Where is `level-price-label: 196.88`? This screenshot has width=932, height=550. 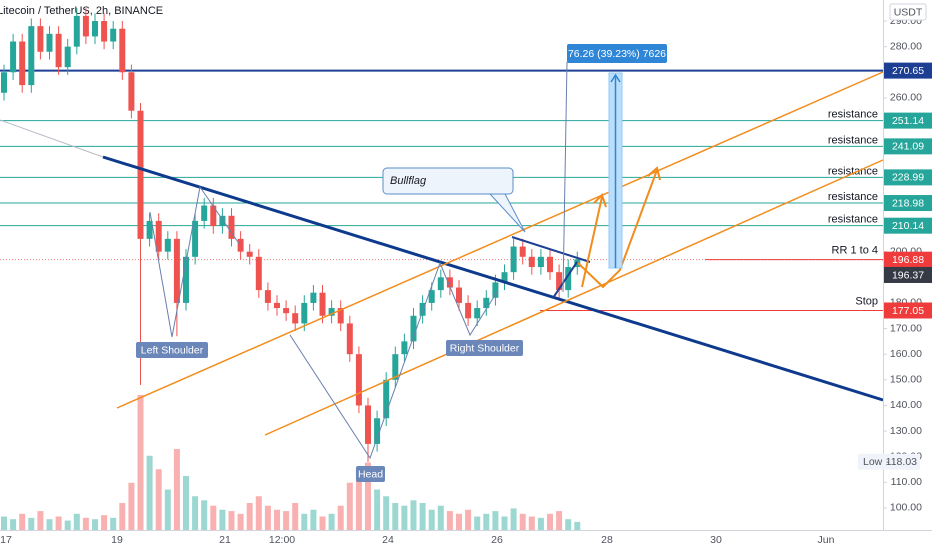 level-price-label: 196.88 is located at coordinates (908, 260).